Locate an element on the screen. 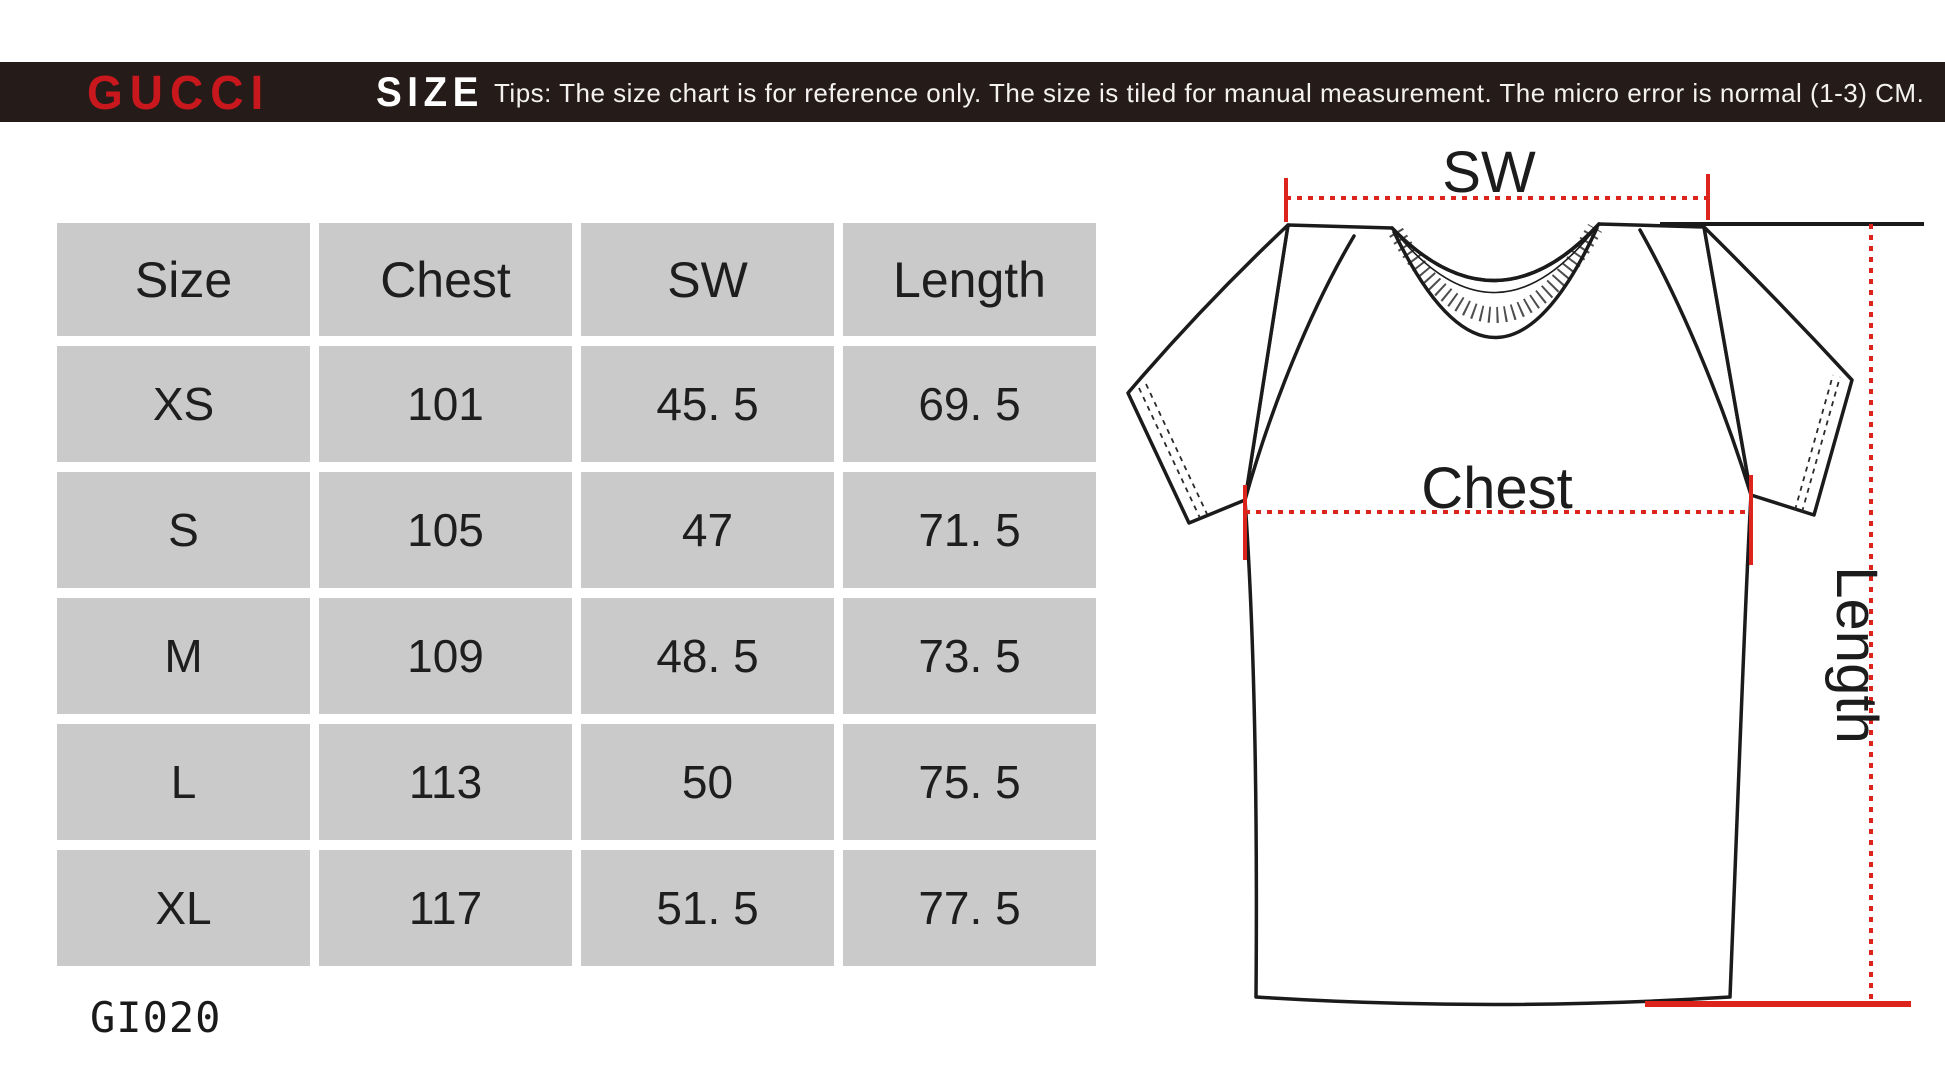 This screenshot has width=1945, height=1080. collar-outer-edge is located at coordinates (1495, 283).